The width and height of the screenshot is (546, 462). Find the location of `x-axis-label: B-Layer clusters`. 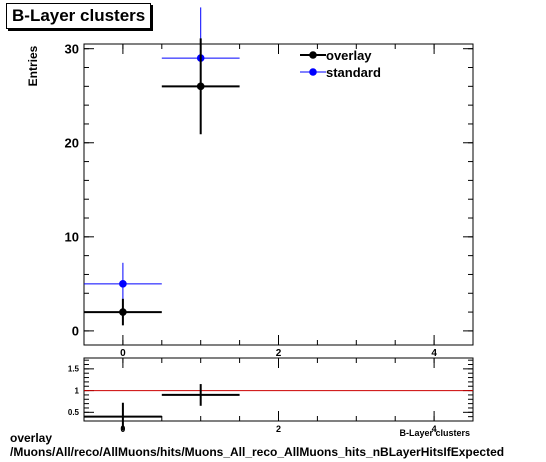

x-axis-label: B-Layer clusters is located at coordinates (434, 433).